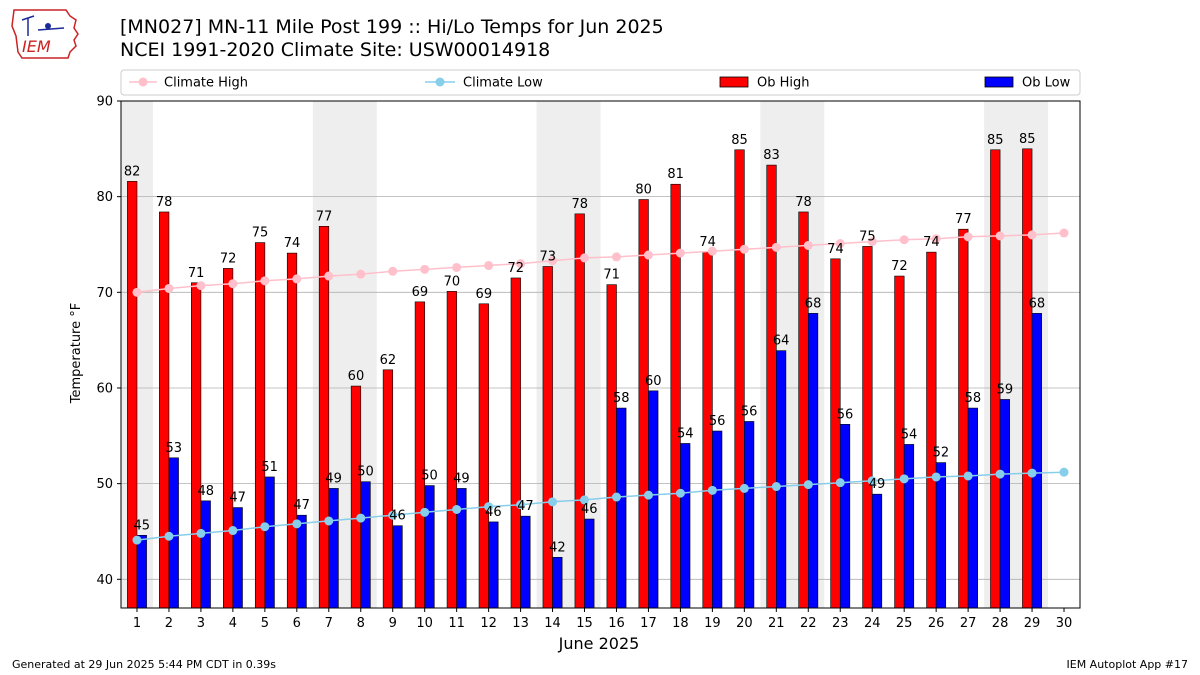 This screenshot has width=1200, height=675. Describe the element at coordinates (931, 242) in the screenshot. I see `ob-high-label-day-26: 74` at that location.